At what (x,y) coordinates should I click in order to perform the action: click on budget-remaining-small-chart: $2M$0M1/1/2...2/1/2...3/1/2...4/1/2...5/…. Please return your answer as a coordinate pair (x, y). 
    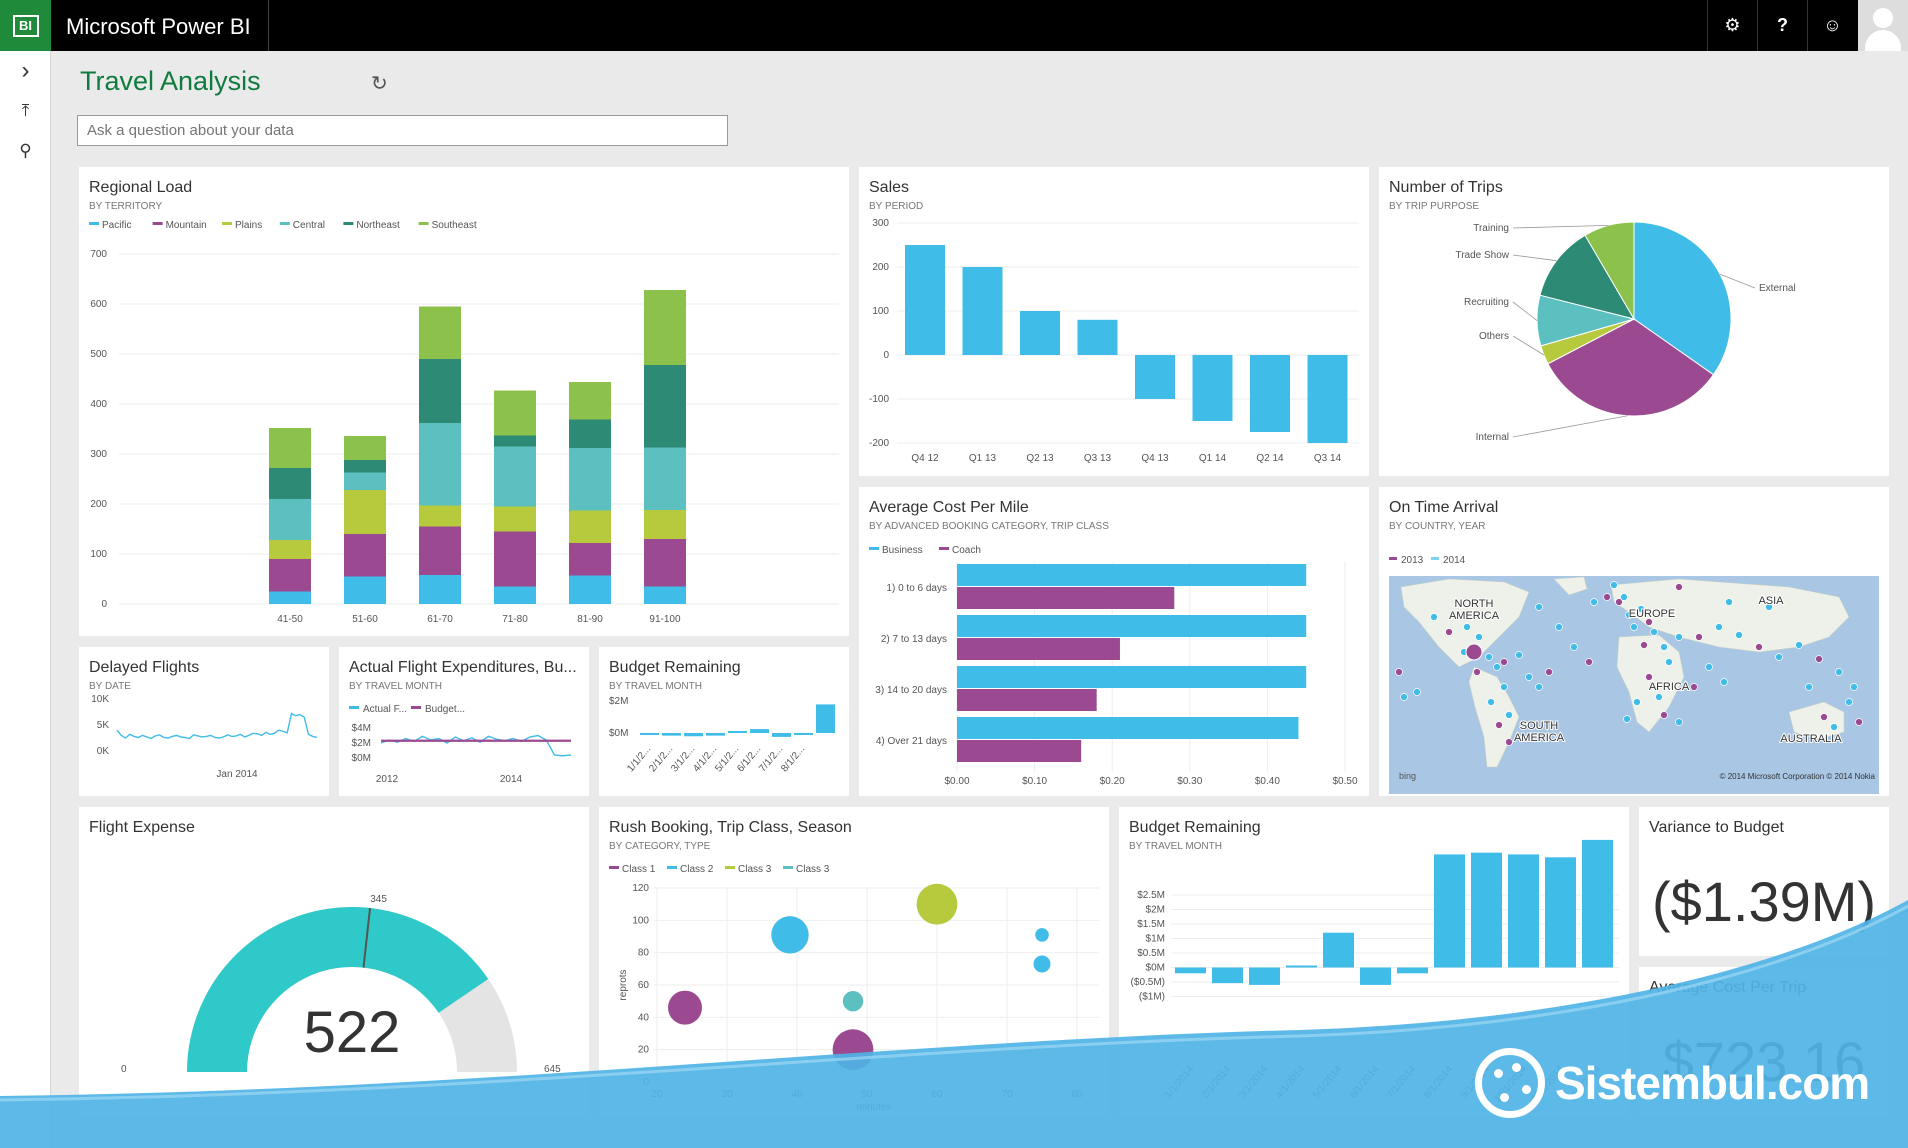
    Looking at the image, I should click on (722, 735).